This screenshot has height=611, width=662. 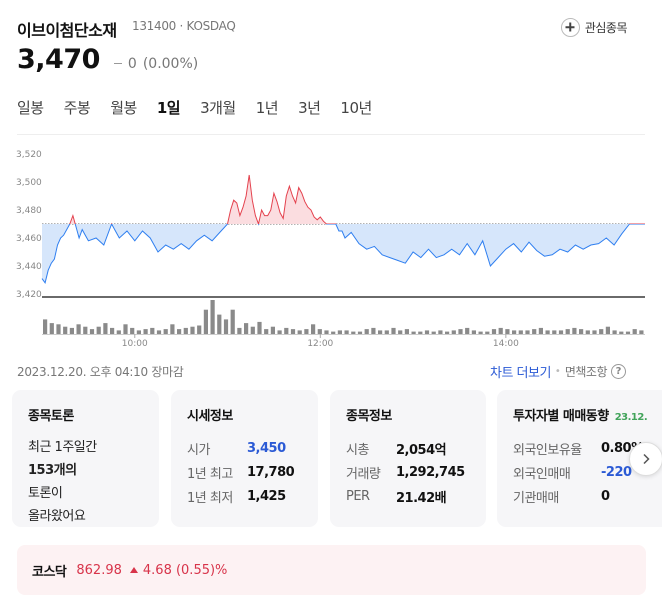 I want to click on watchlist-label: 관심종목, so click(x=606, y=27).